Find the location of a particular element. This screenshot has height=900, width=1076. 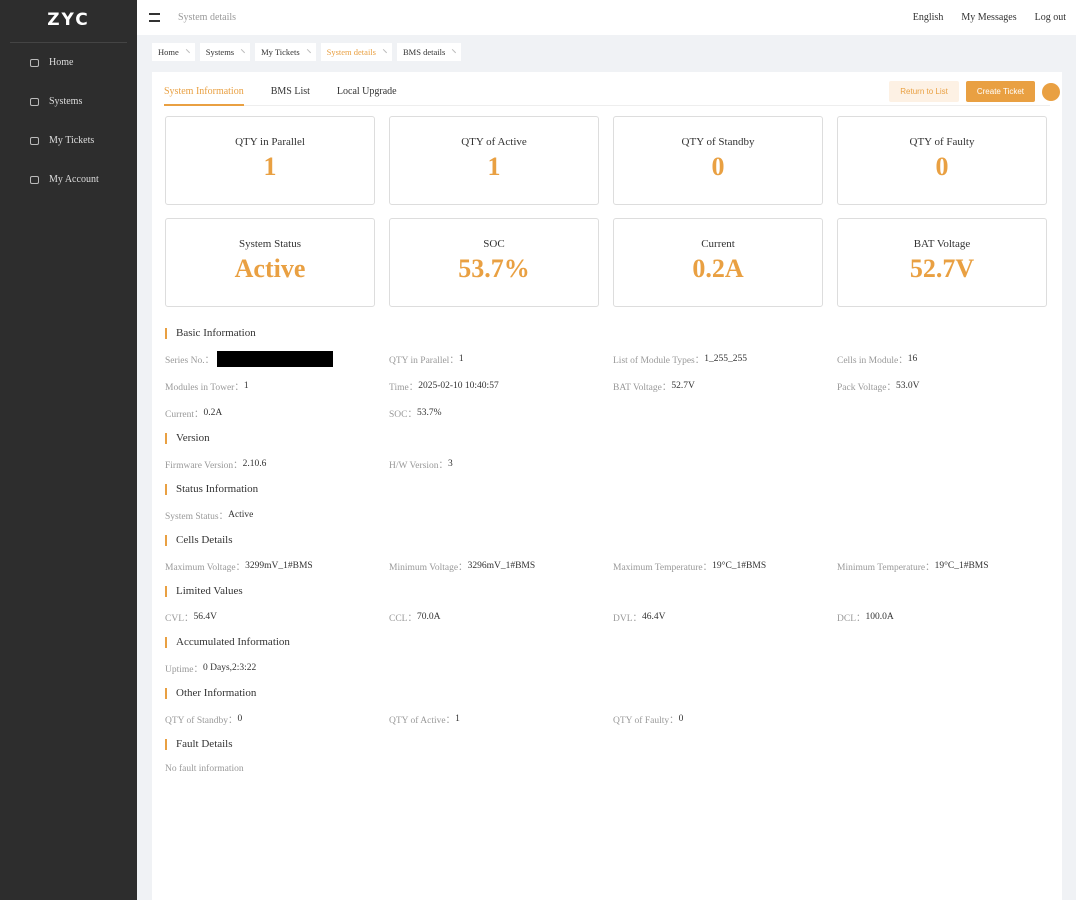

field: Modules in Tower： 1 is located at coordinates (277, 386).